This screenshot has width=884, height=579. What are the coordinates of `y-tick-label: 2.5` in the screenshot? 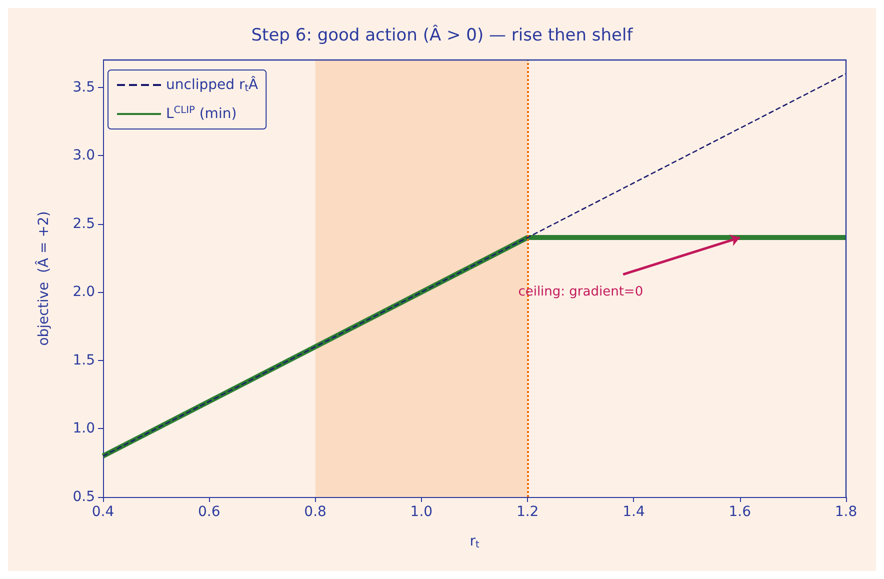 It's located at (83, 224).